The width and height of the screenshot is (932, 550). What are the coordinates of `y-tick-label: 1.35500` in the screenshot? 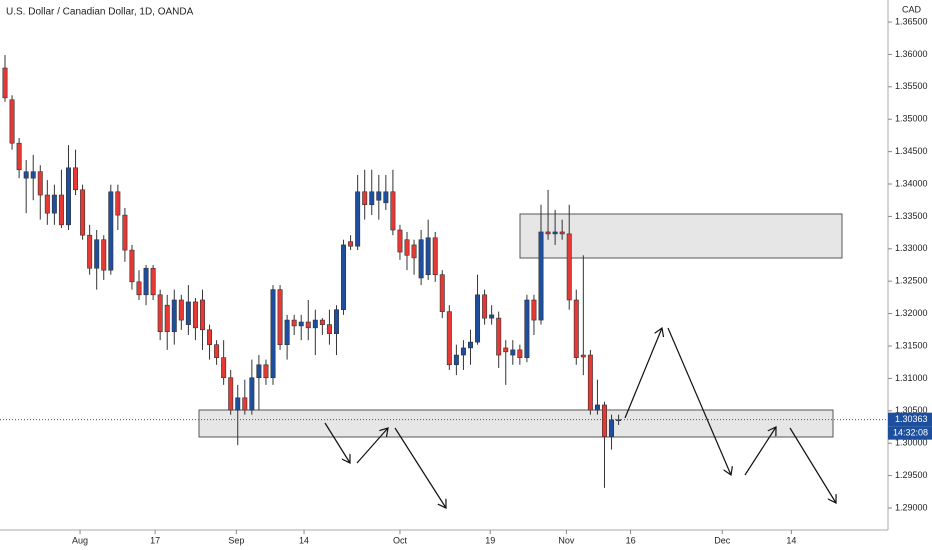 It's located at (911, 86).